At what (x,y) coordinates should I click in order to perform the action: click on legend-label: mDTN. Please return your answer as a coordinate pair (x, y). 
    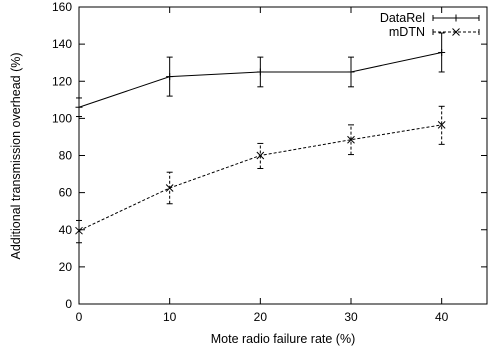
    Looking at the image, I should click on (407, 32).